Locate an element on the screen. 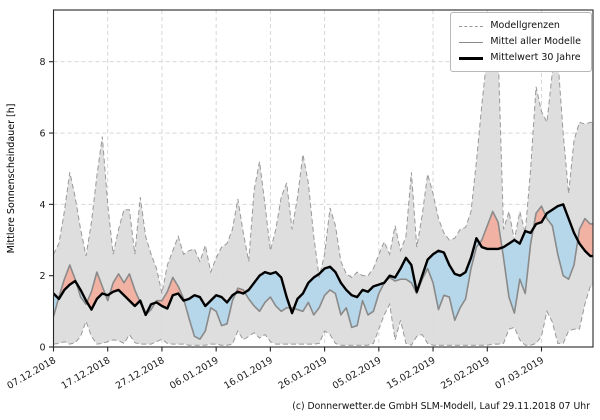  legend-item-mittel-aller-modelle: Mittel aller Modelle is located at coordinates (520, 42).